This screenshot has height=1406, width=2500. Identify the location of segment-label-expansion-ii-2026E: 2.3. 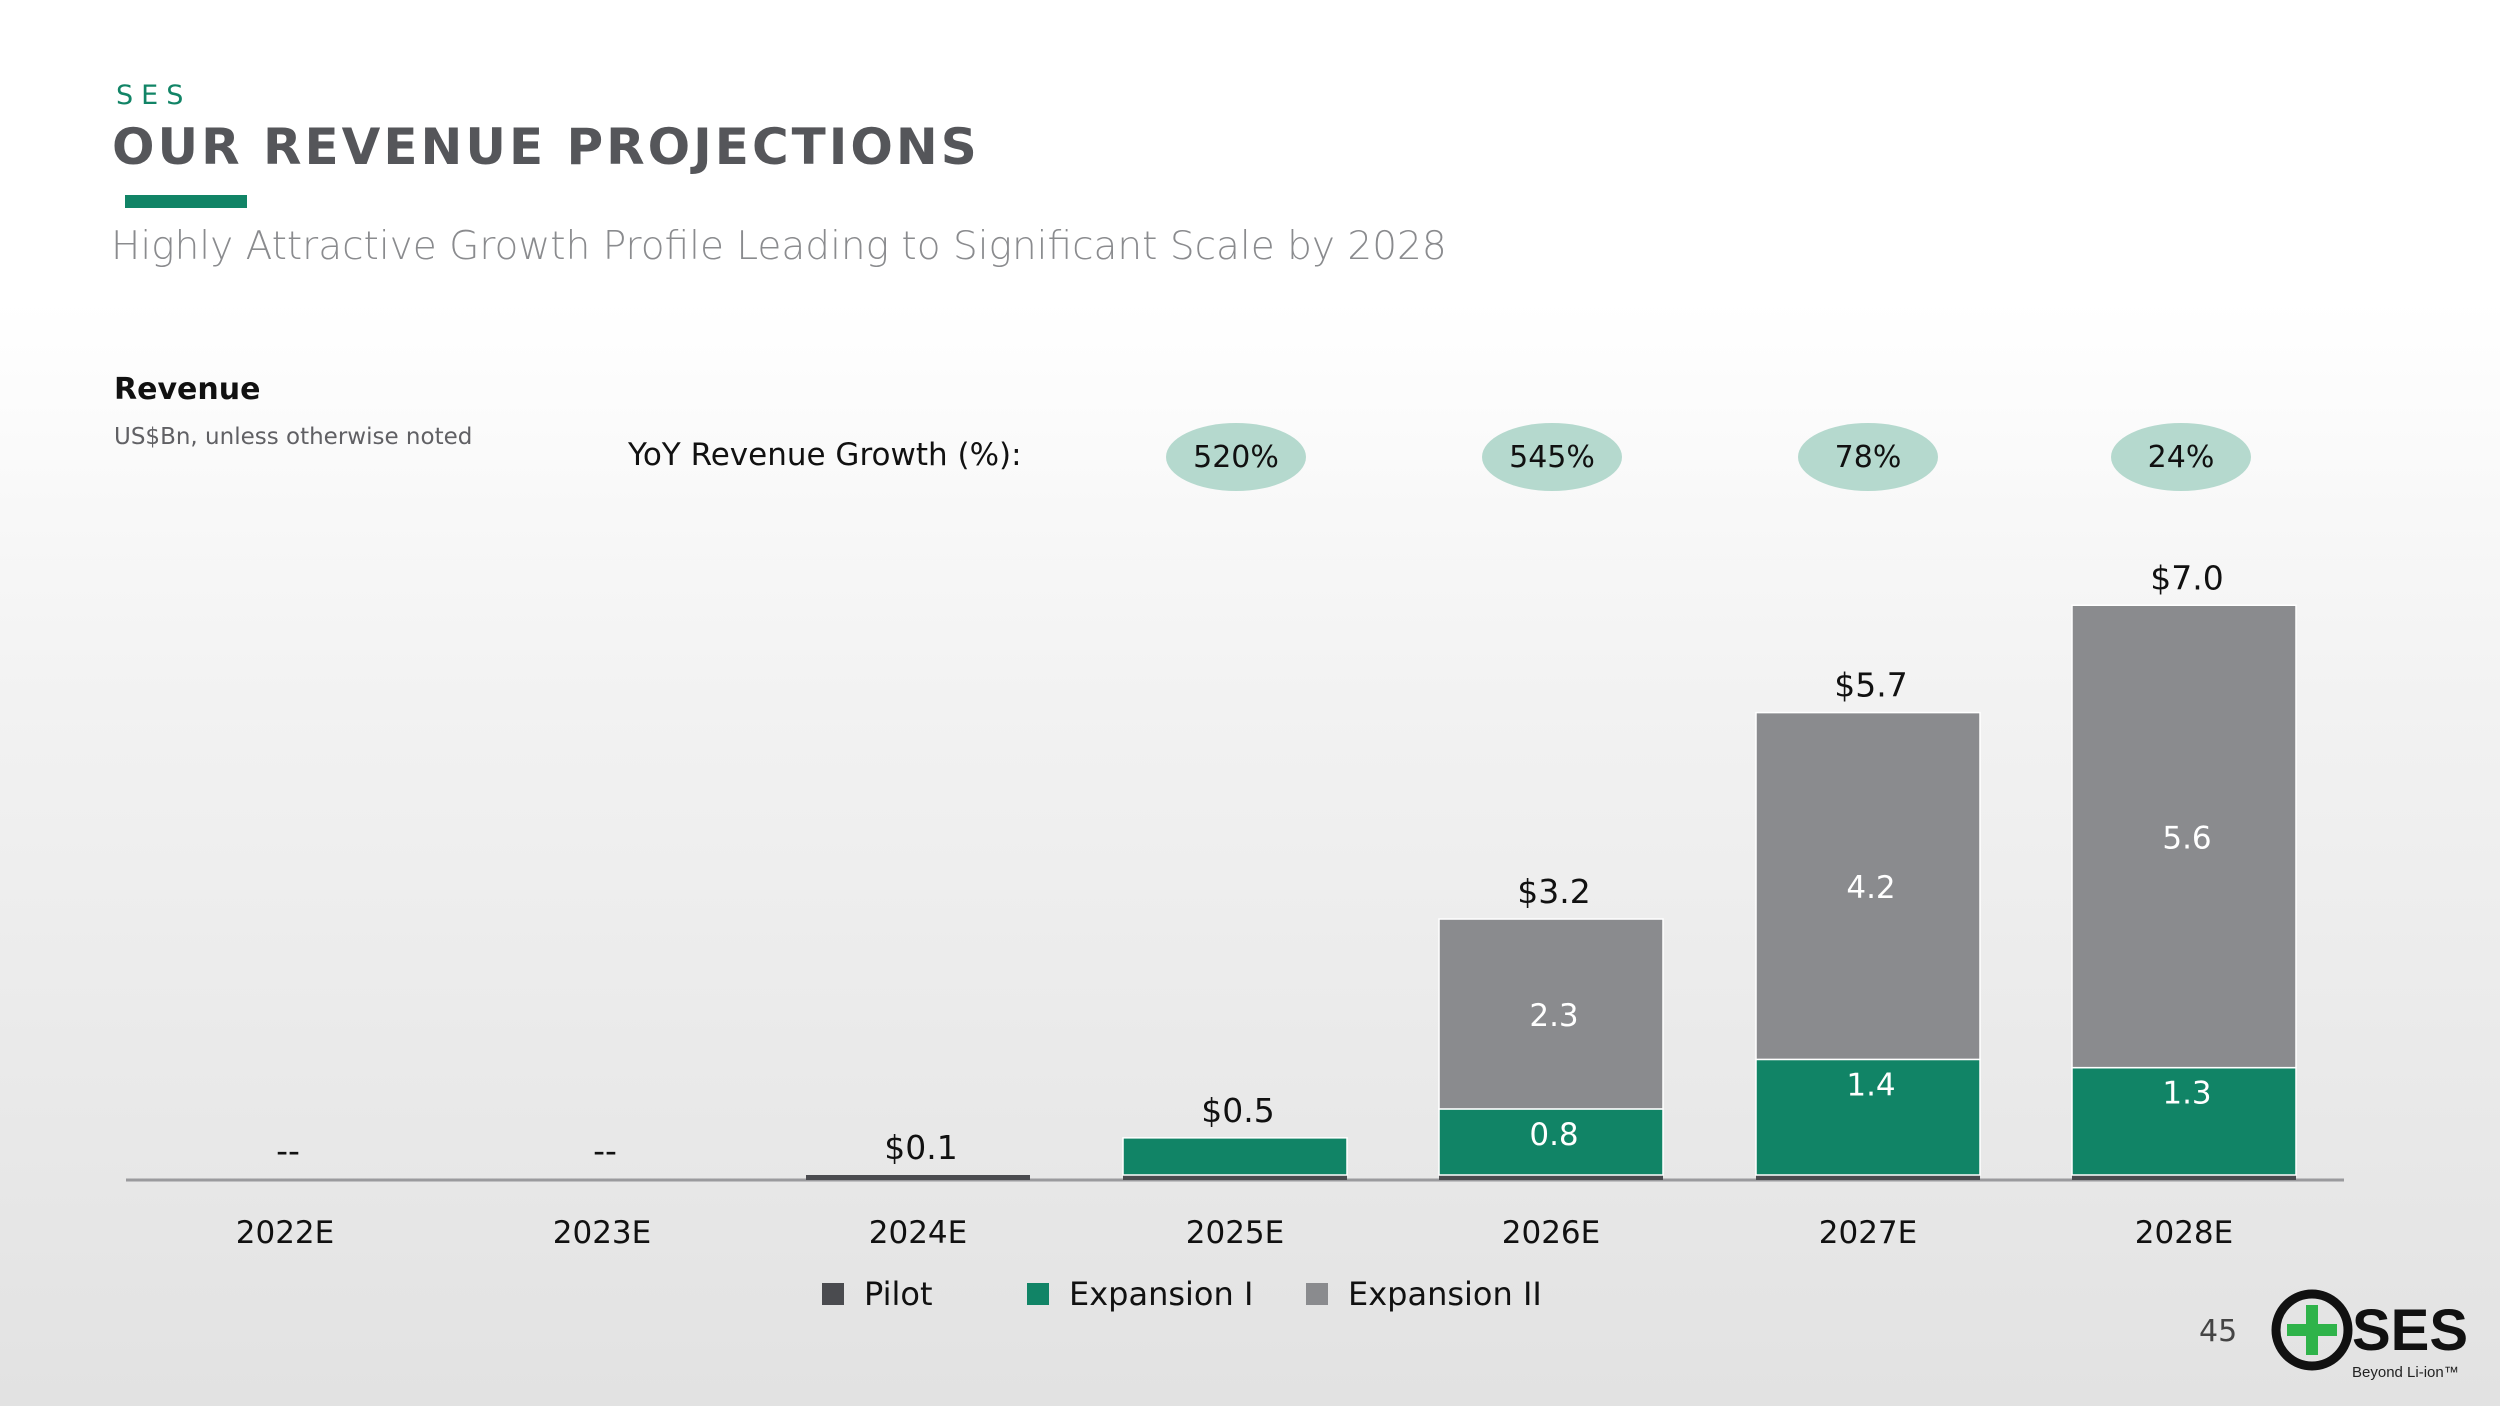
(1553, 1016).